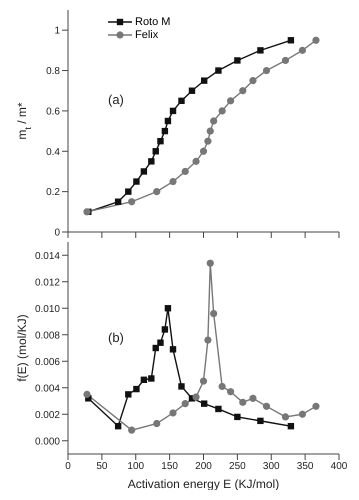  What do you see at coordinates (53, 72) in the screenshot?
I see `y-tick-label: 0.8` at bounding box center [53, 72].